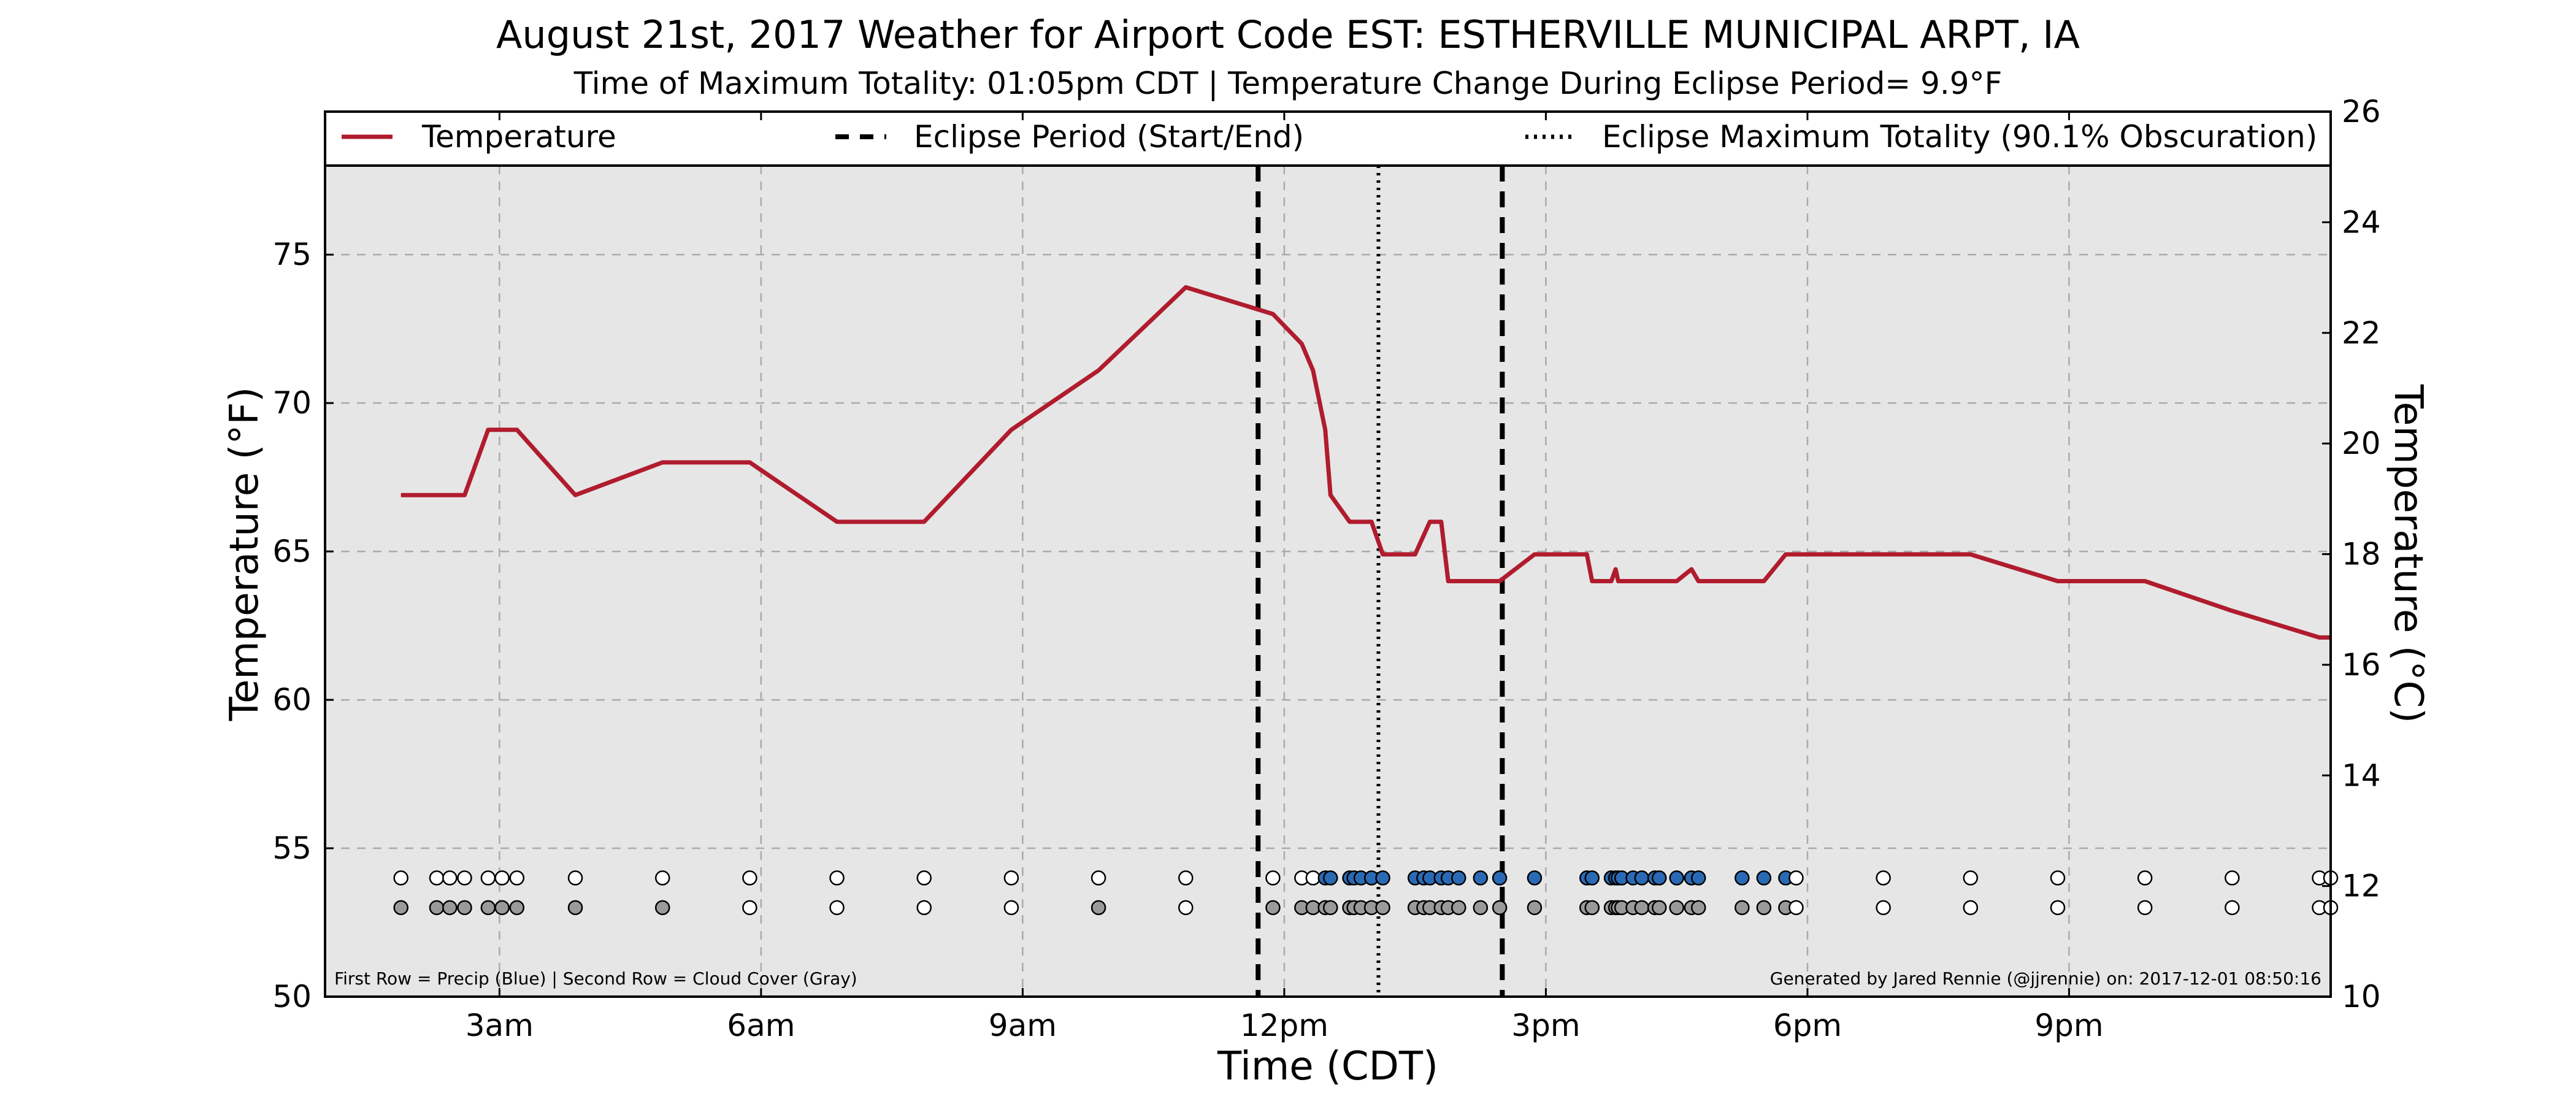  What do you see at coordinates (292, 254) in the screenshot?
I see `y-tick-label: 75` at bounding box center [292, 254].